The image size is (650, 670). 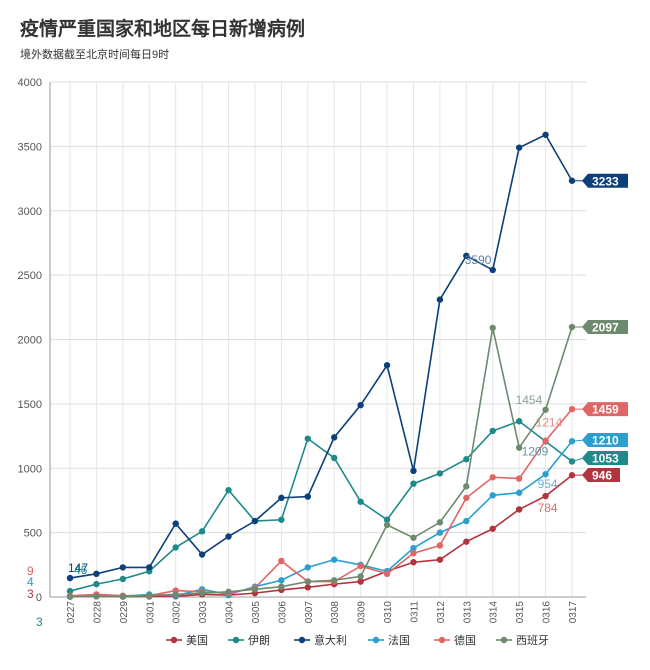 I want to click on x-tick-label: 0317, so click(x=573, y=612).